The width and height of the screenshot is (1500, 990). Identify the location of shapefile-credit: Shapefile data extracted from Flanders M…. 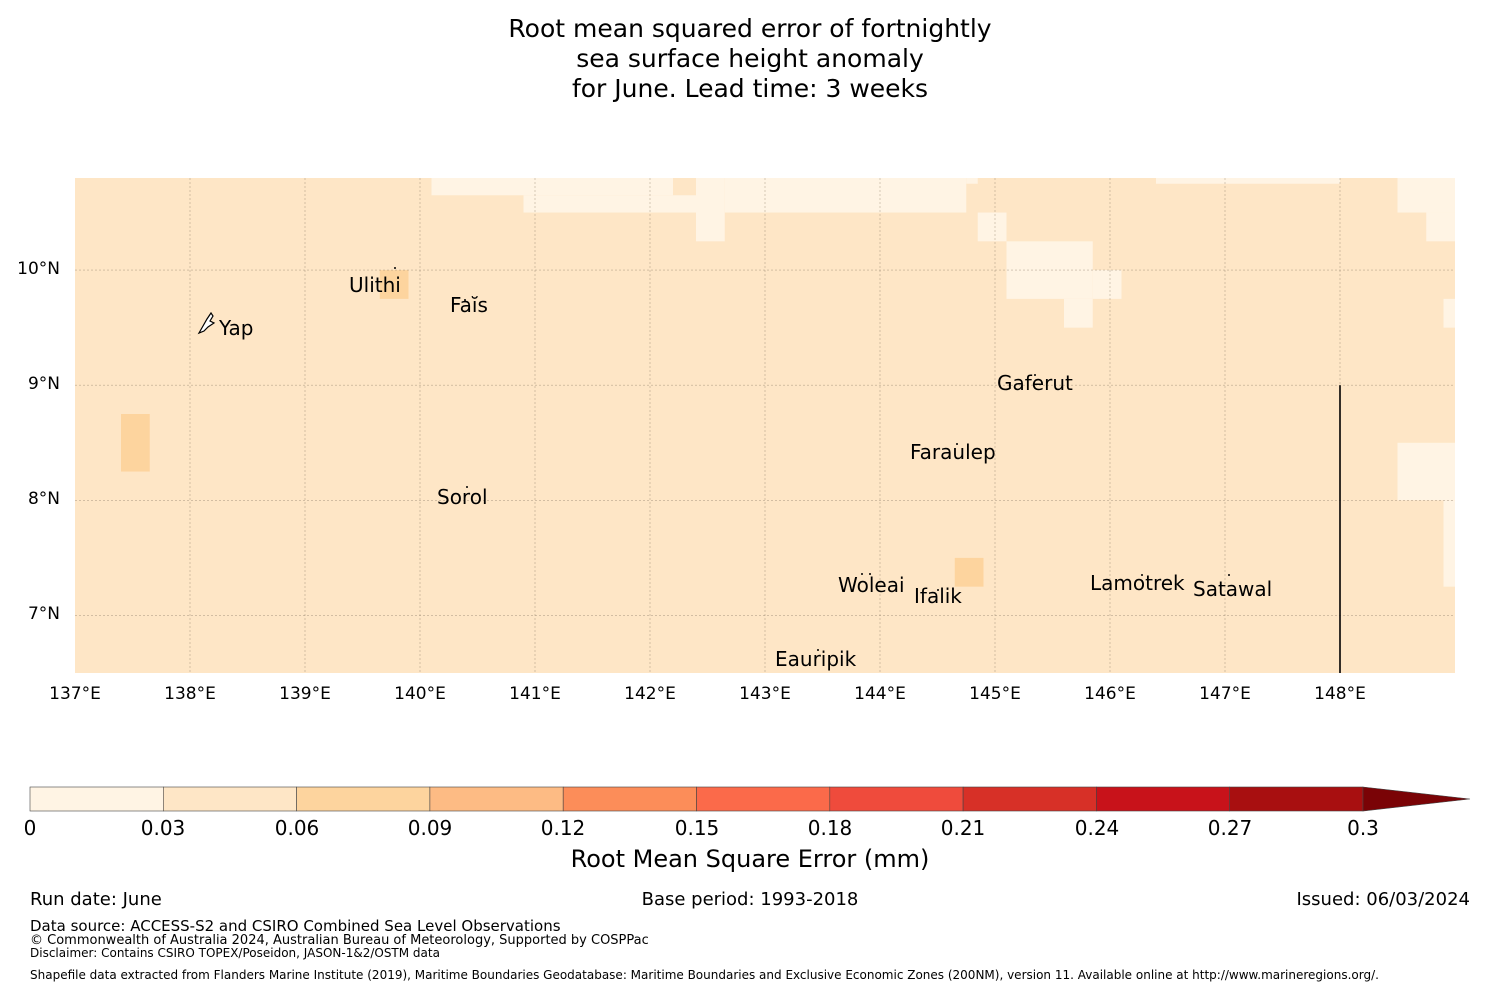
(704, 975).